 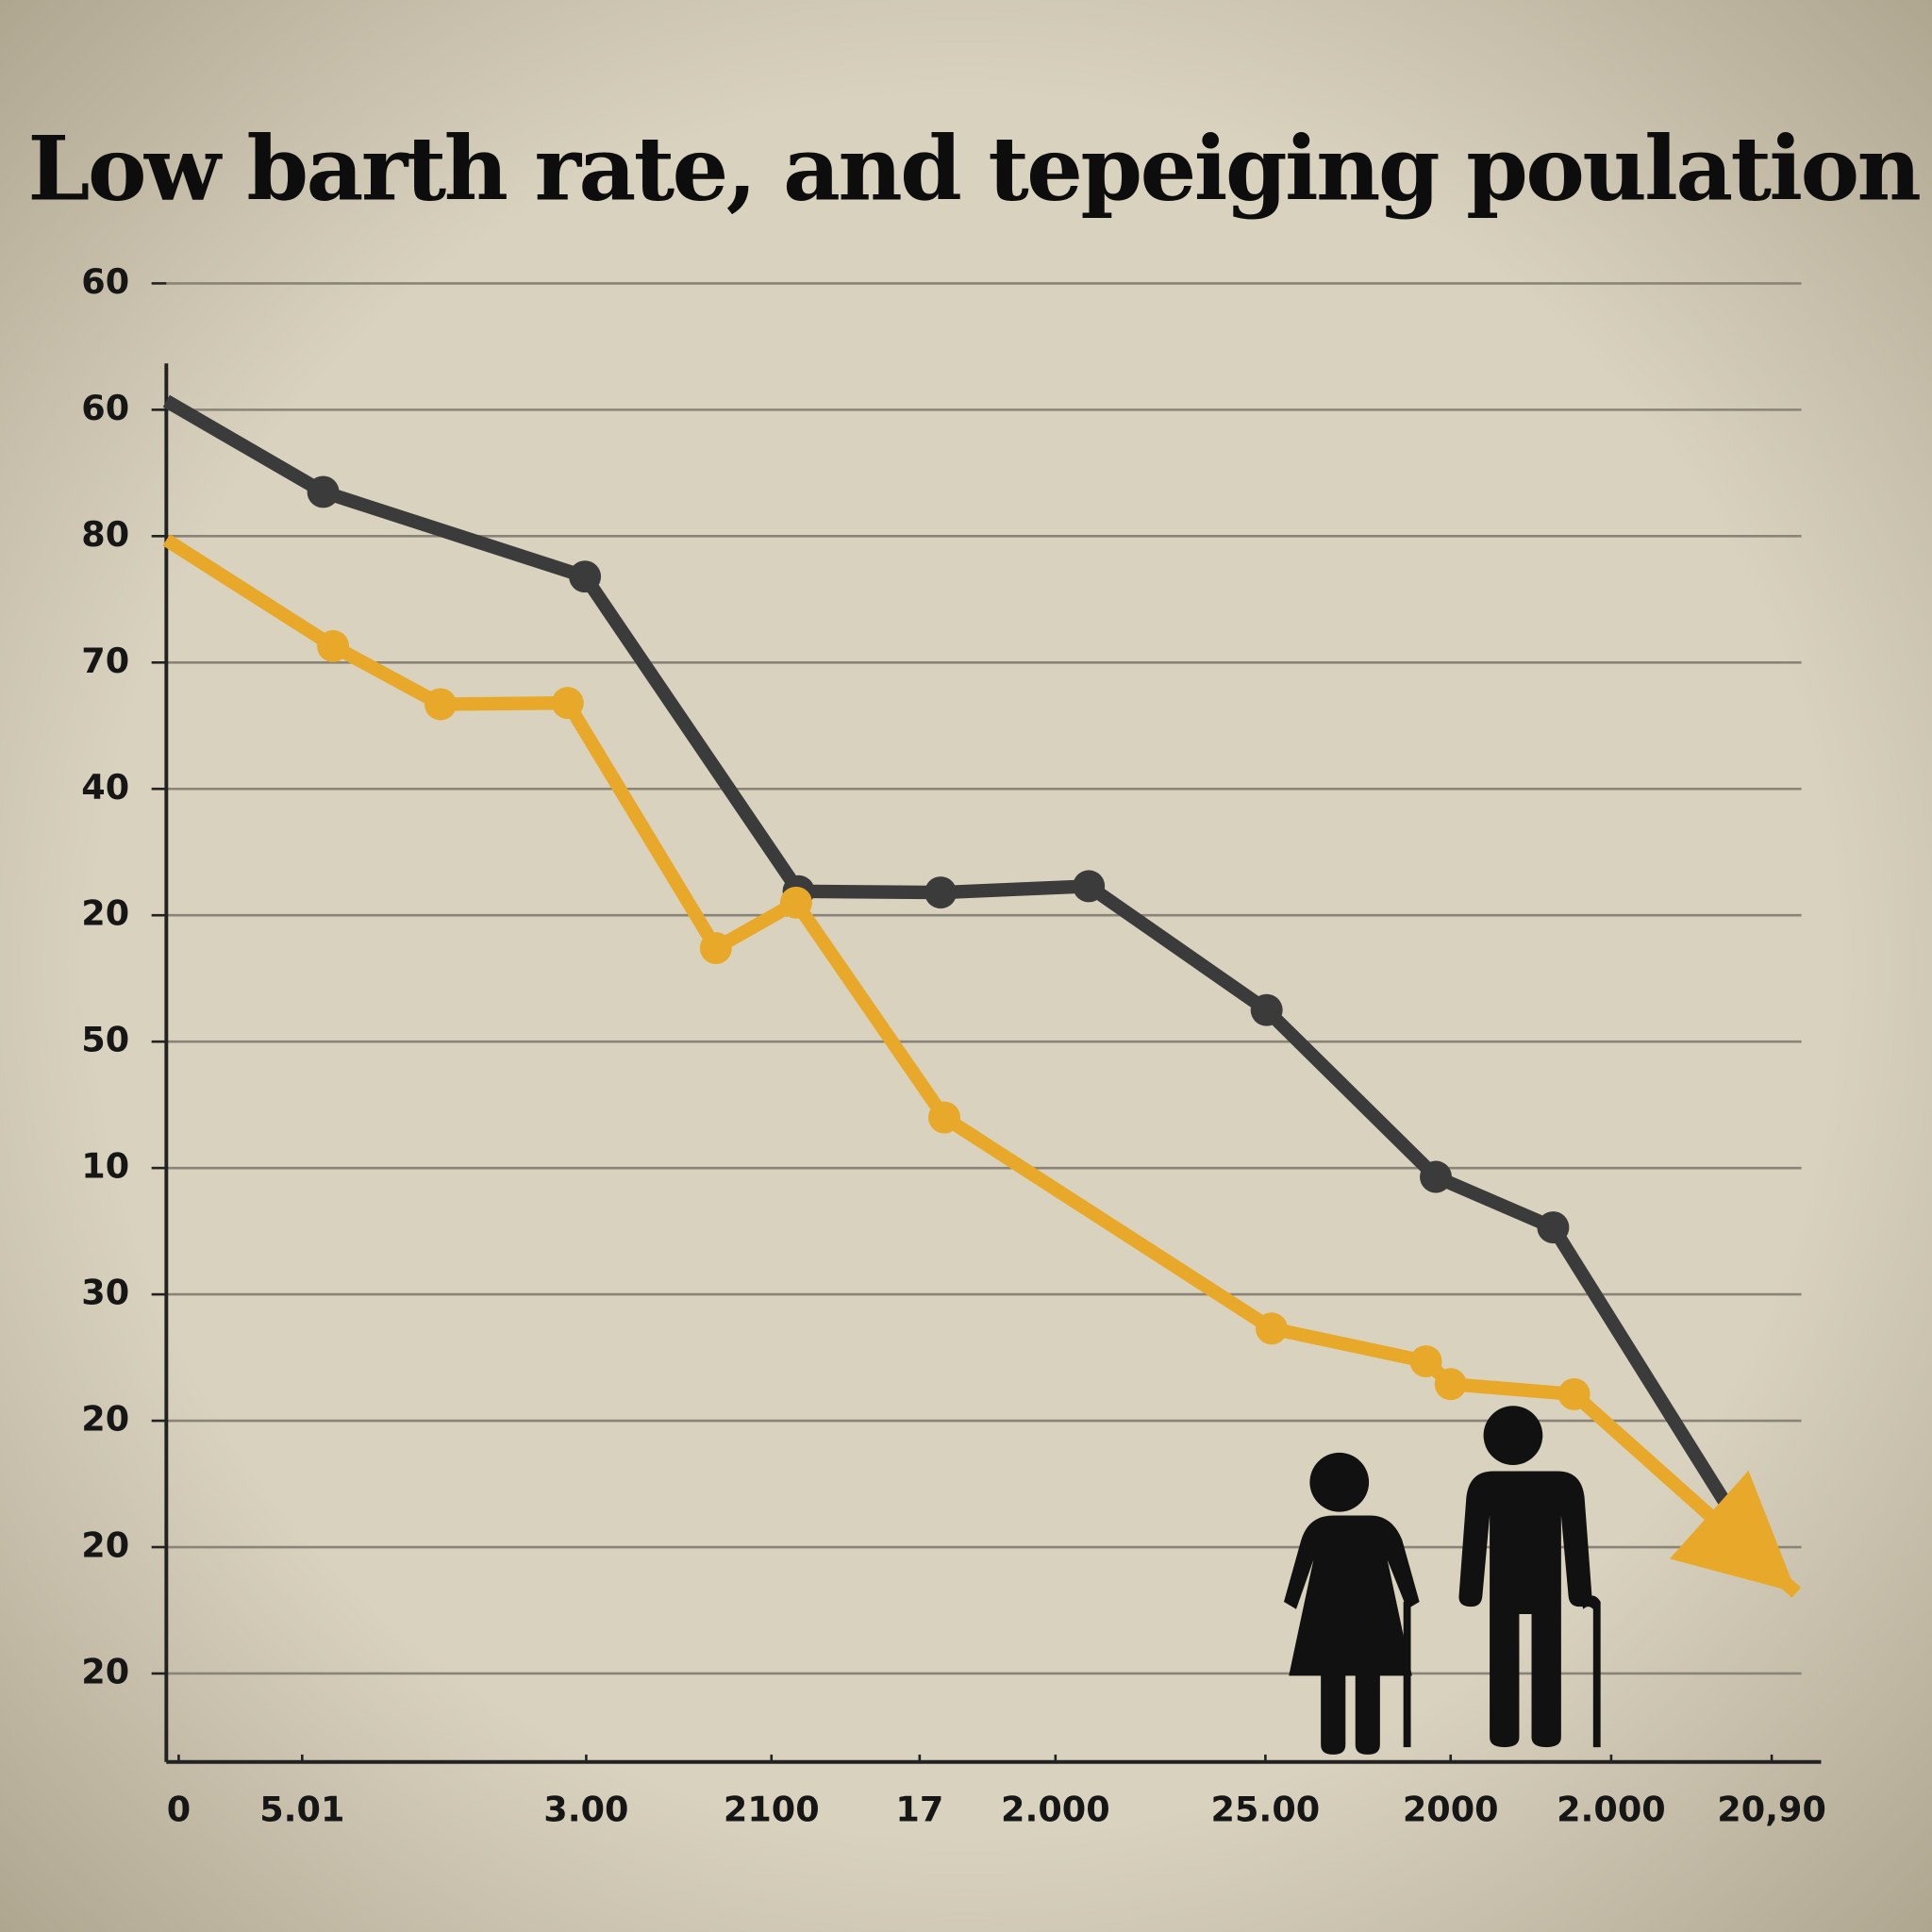 What do you see at coordinates (585, 1810) in the screenshot?
I see `x-tick-label: 3.00` at bounding box center [585, 1810].